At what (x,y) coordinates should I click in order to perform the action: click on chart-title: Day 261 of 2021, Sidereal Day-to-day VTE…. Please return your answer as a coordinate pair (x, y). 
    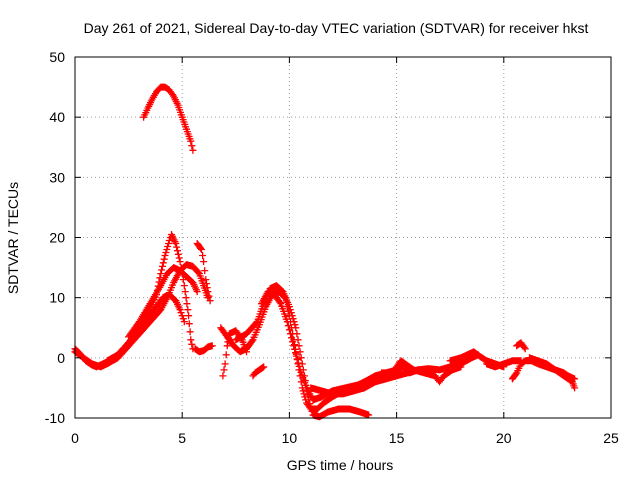
    Looking at the image, I should click on (336, 28).